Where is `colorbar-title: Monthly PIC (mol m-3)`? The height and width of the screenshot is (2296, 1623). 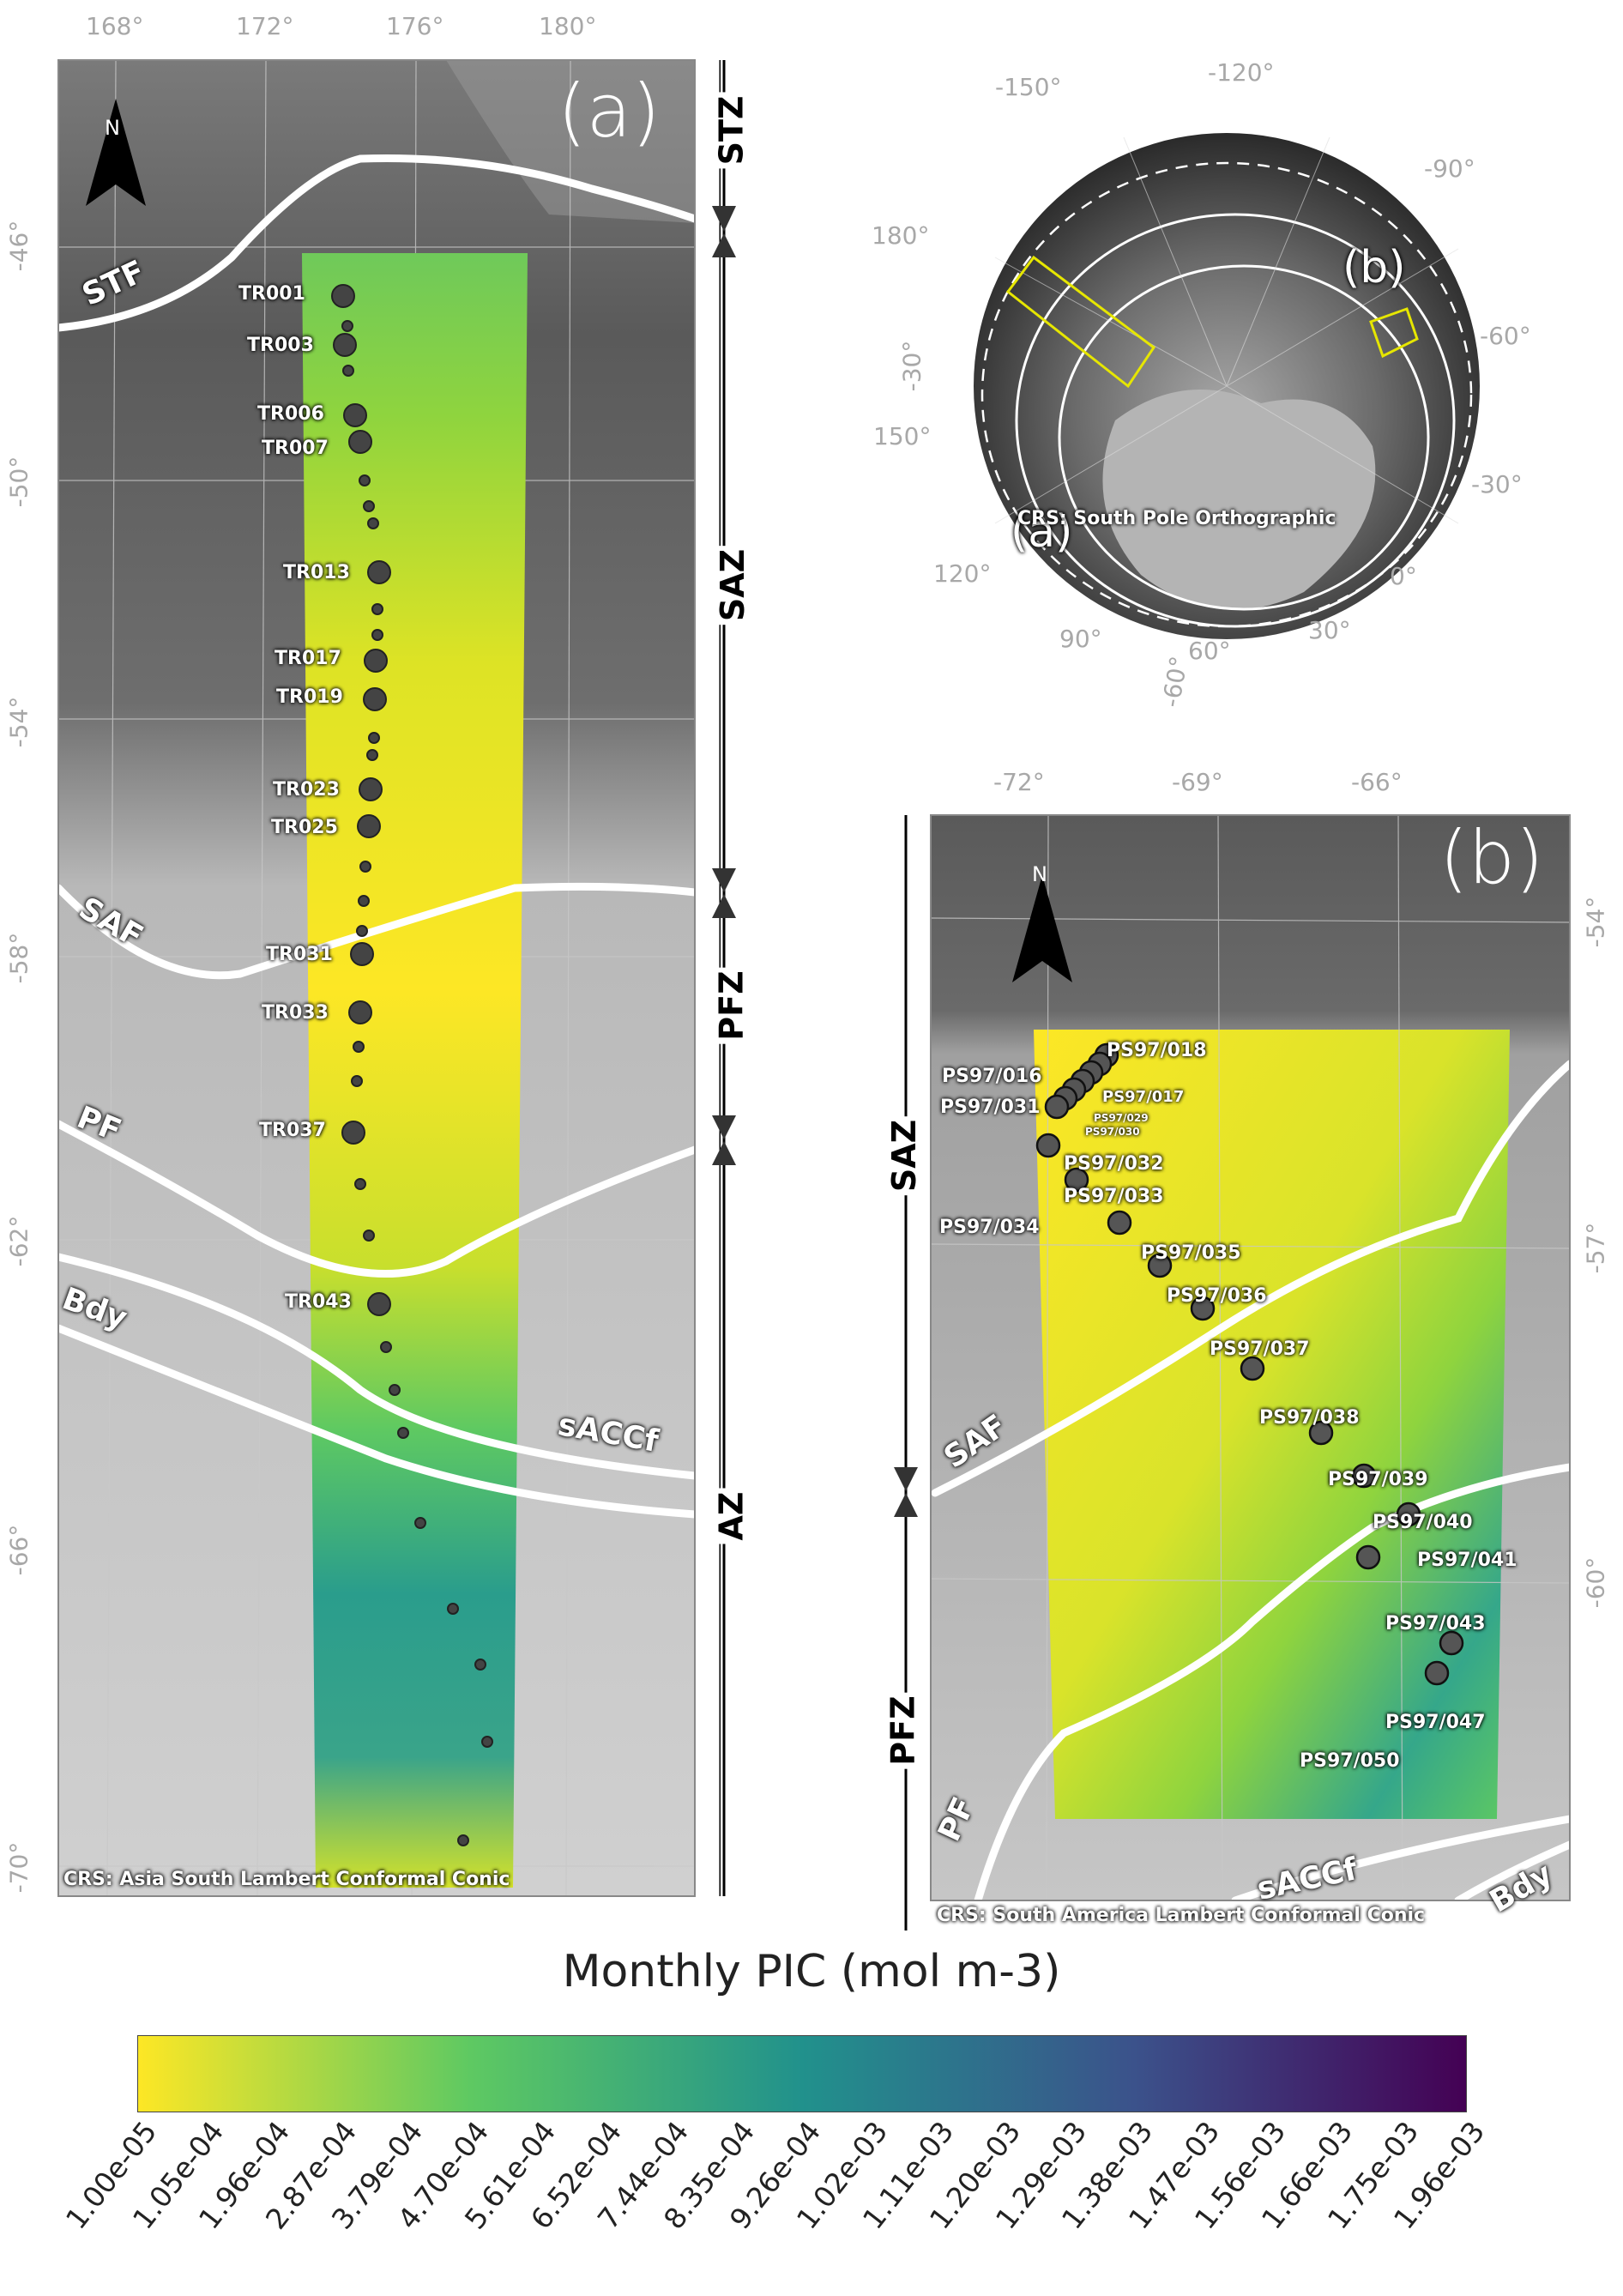
colorbar-title: Monthly PIC (mol m-3) is located at coordinates (811, 1972).